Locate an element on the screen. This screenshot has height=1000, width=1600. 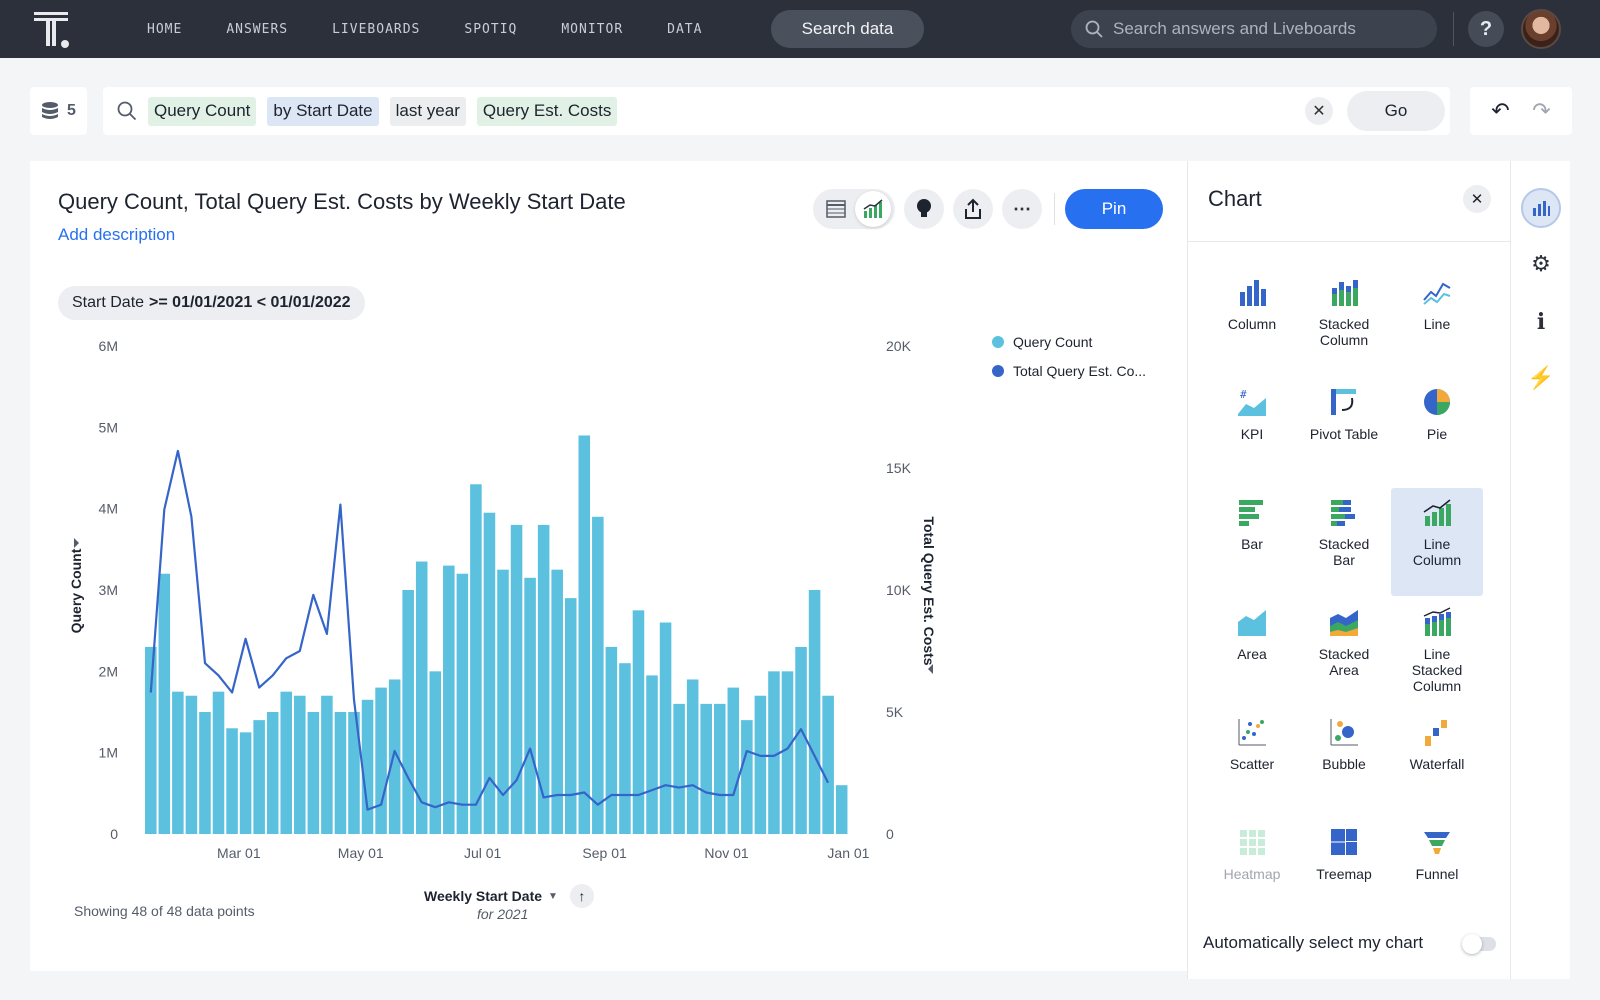
chart-type-stacked-bar: Stacked Bar is located at coordinates (1344, 542).